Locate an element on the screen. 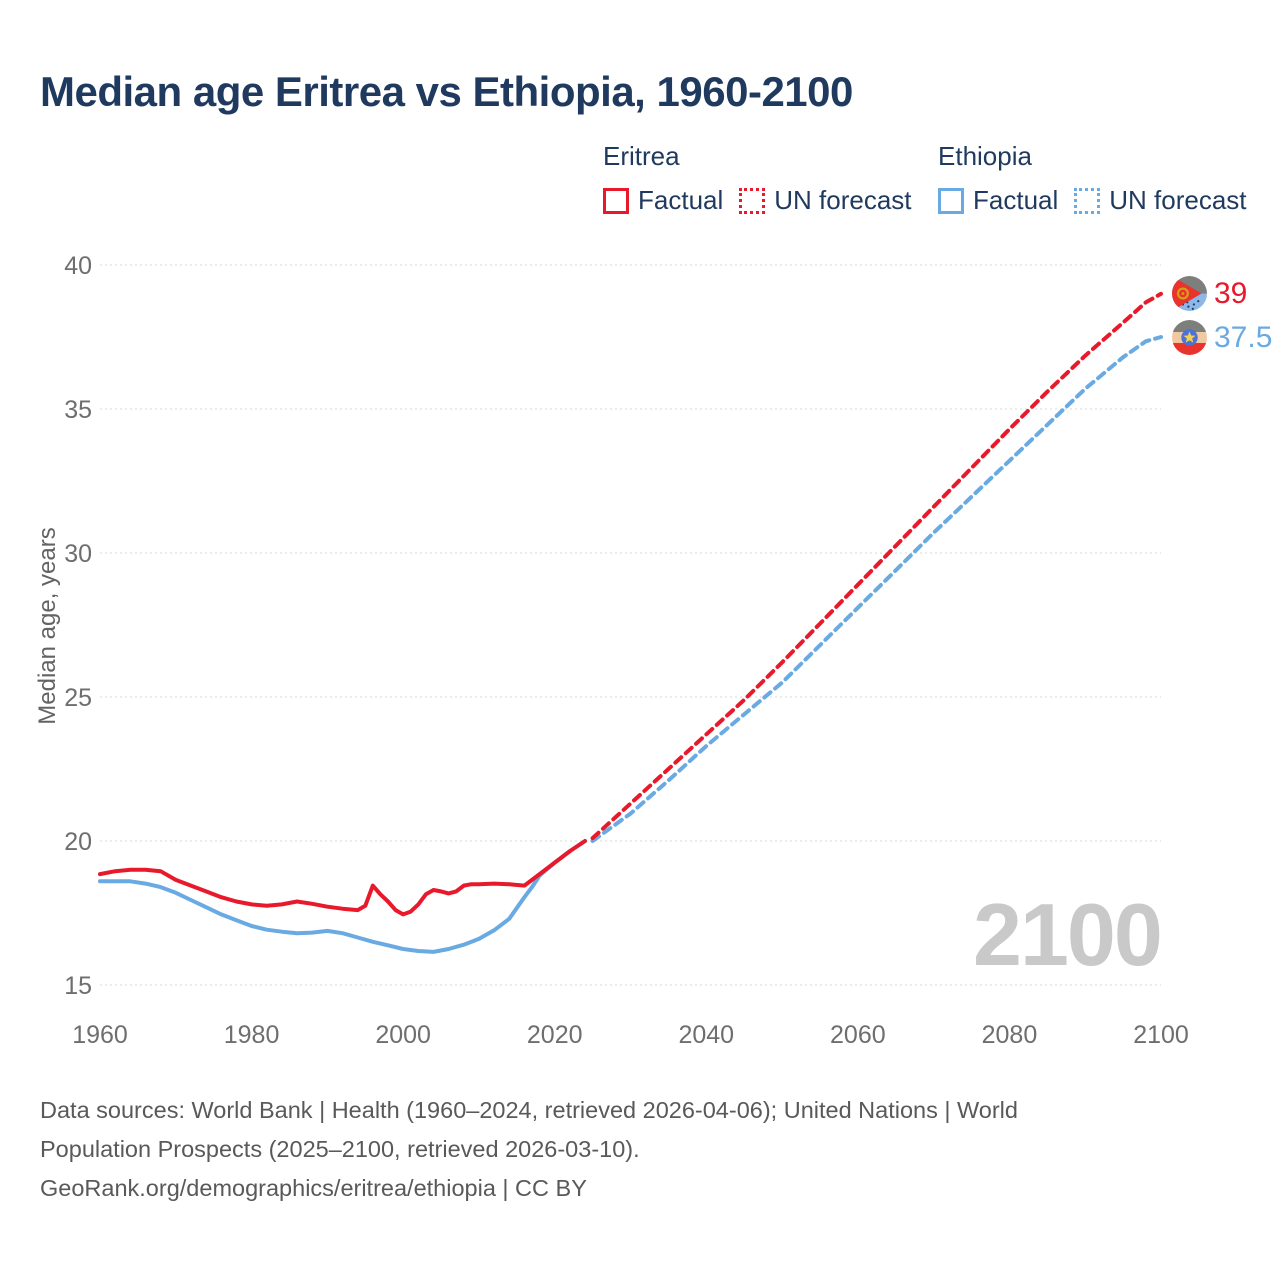 The image size is (1280, 1280). ethiopia-factual-swatch-icon is located at coordinates (951, 200).